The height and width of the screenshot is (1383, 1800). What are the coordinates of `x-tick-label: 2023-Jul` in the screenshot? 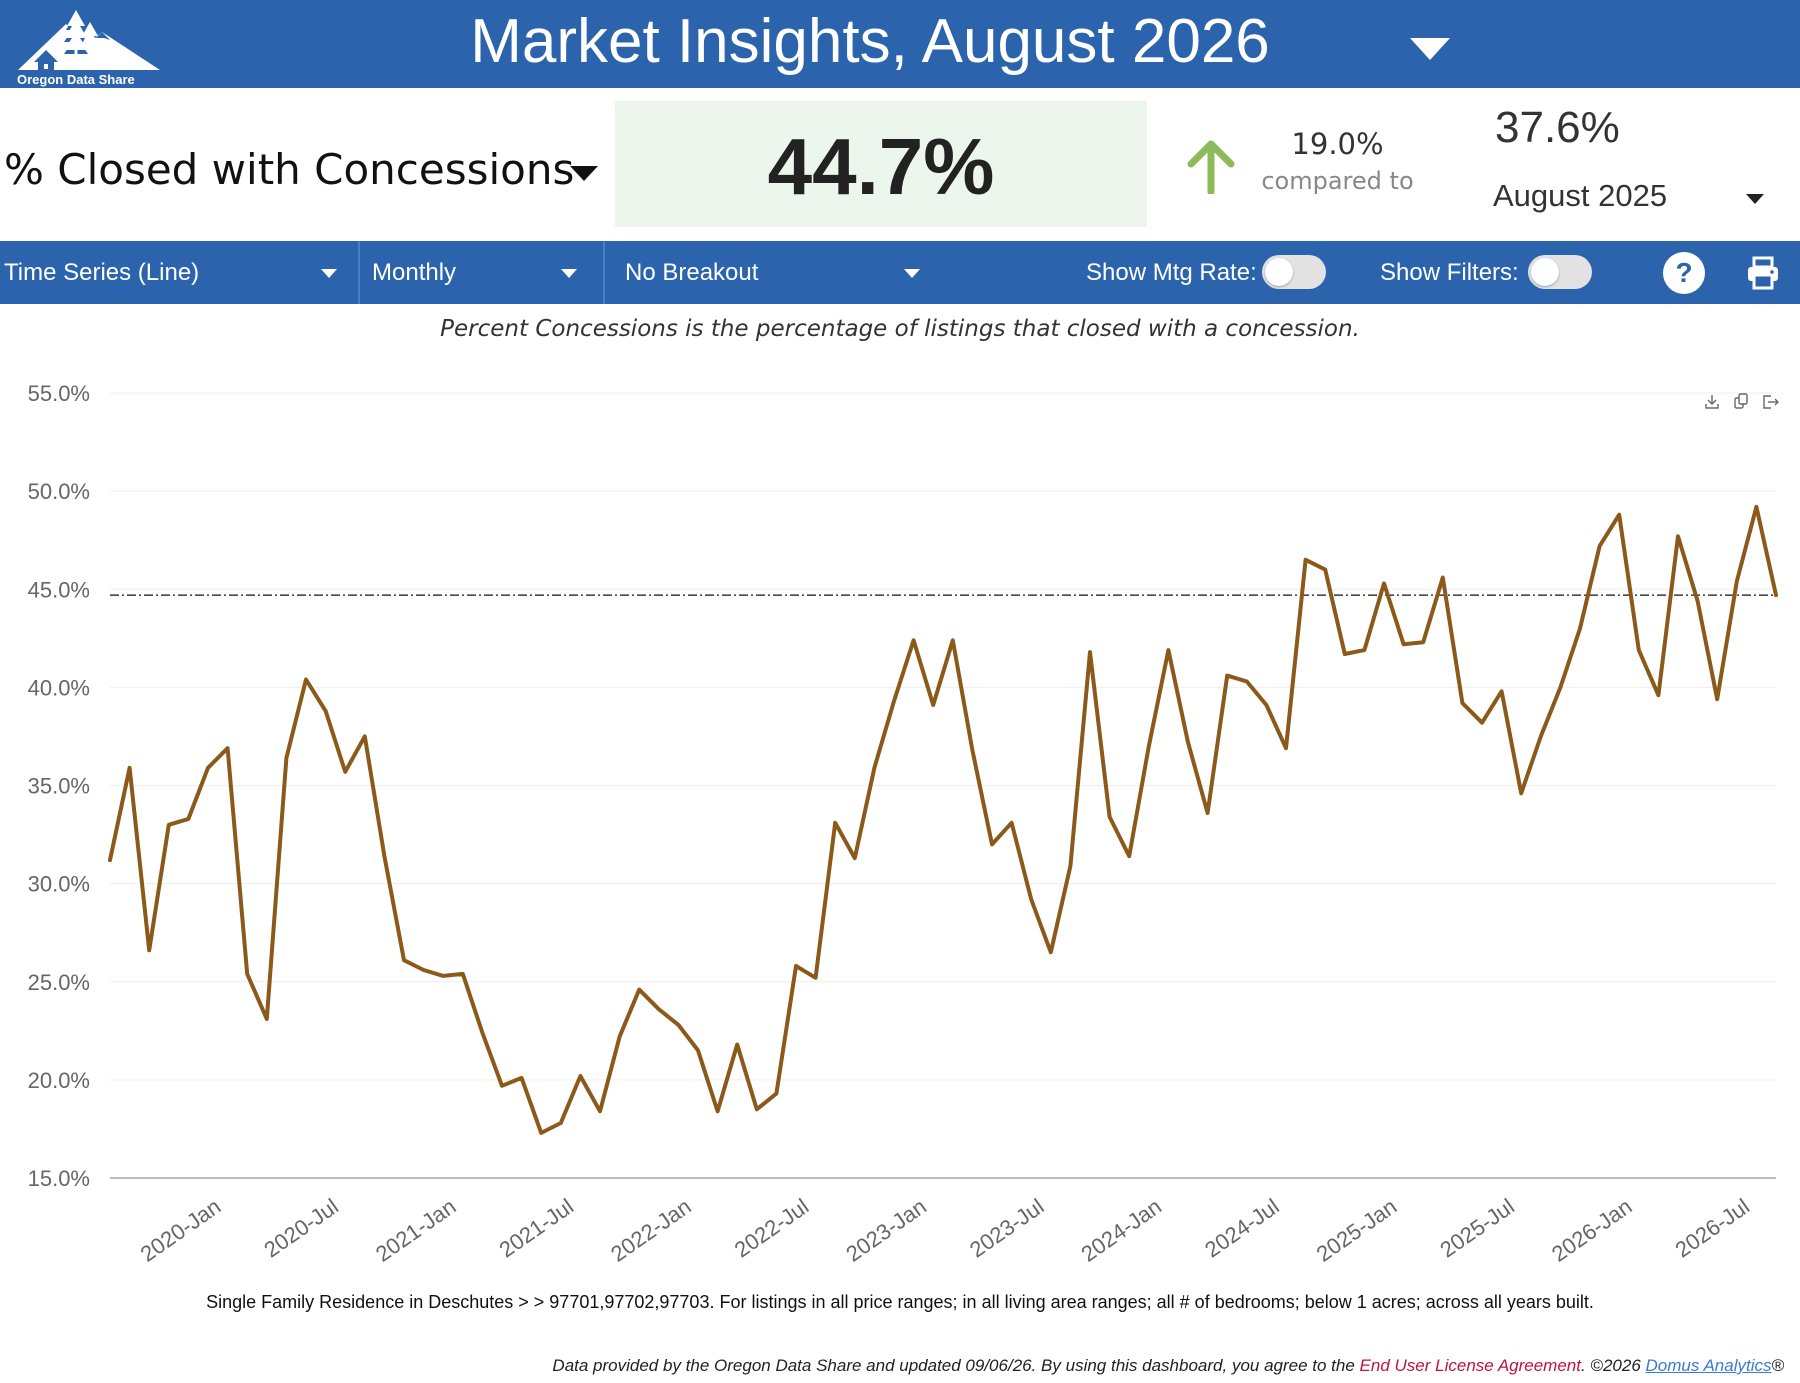 It's located at (1006, 1228).